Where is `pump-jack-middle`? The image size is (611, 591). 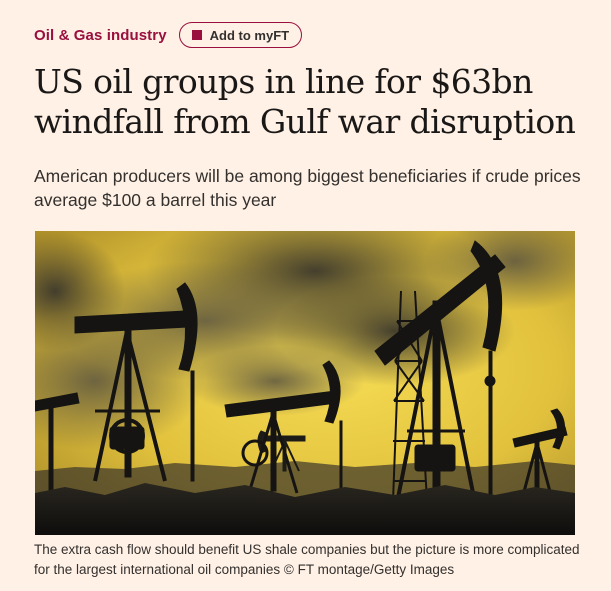
pump-jack-middle is located at coordinates (283, 427).